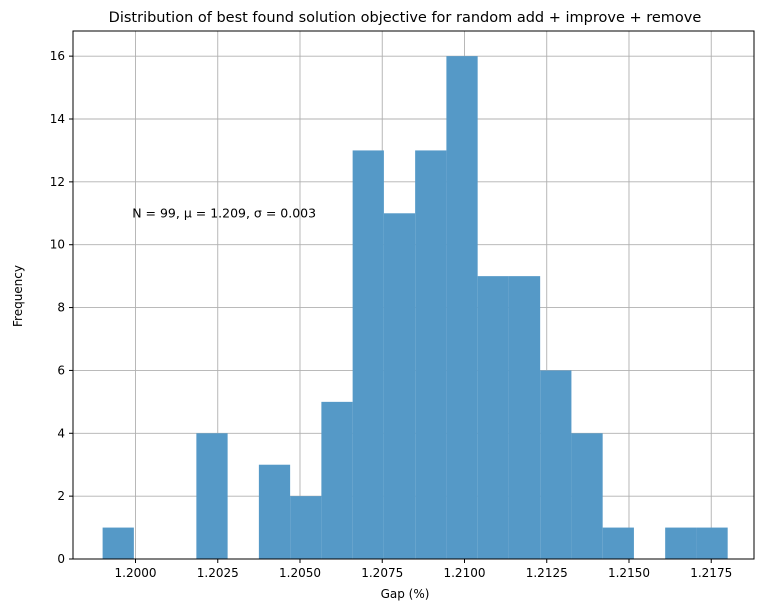  What do you see at coordinates (61, 433) in the screenshot?
I see `y-tick-label: 4` at bounding box center [61, 433].